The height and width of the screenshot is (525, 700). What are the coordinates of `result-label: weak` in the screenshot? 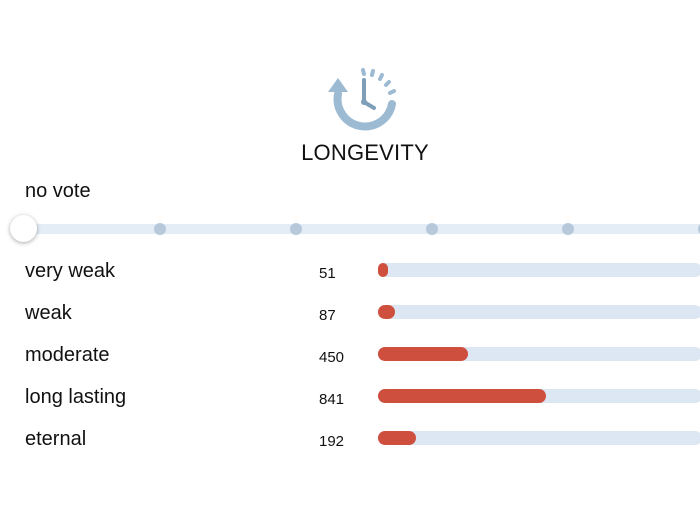 It's located at (48, 313).